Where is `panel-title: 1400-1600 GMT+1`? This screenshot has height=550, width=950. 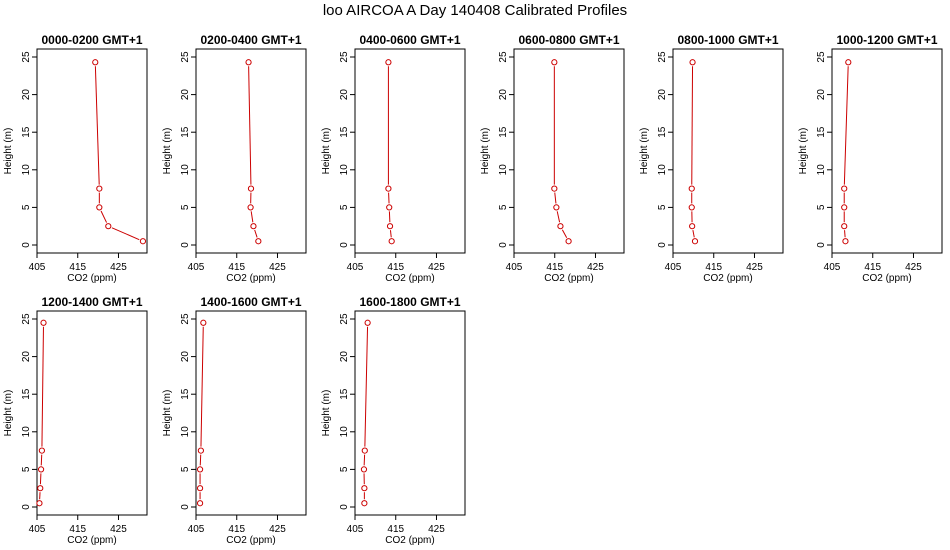 panel-title: 1400-1600 GMT+1 is located at coordinates (250, 302).